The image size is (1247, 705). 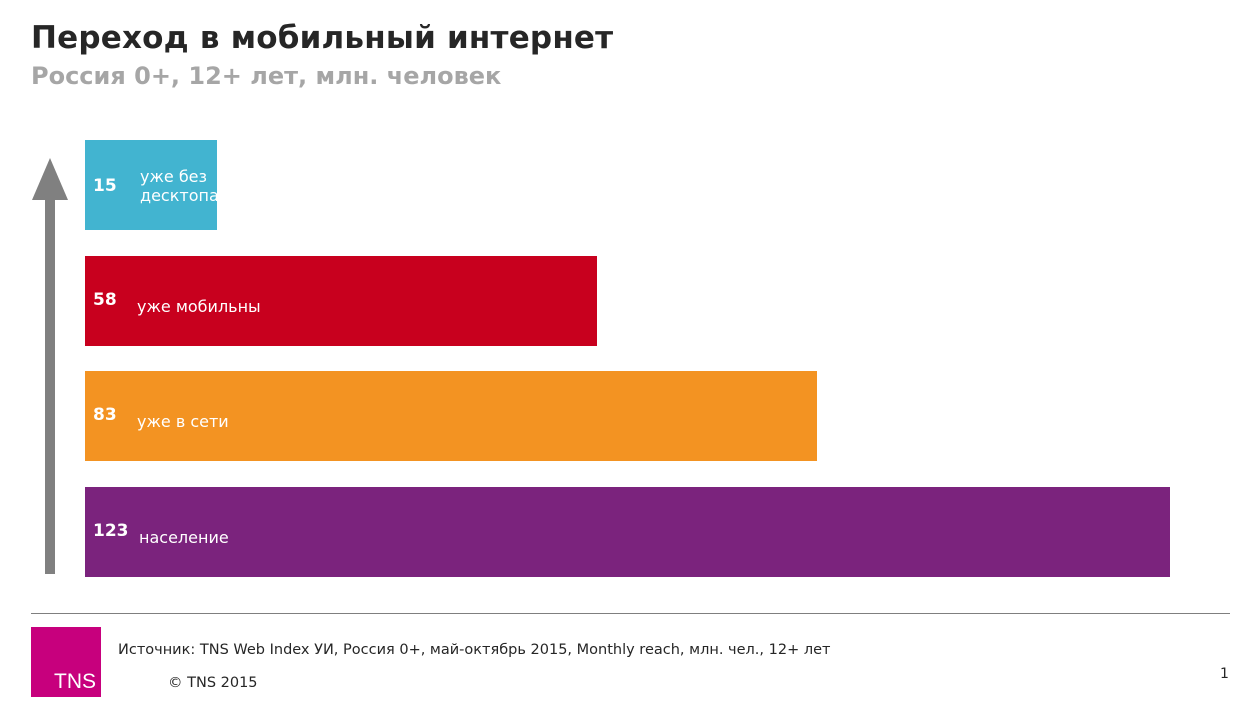 What do you see at coordinates (341, 301) in the screenshot?
I see `bar-1: 58 уже мобильны` at bounding box center [341, 301].